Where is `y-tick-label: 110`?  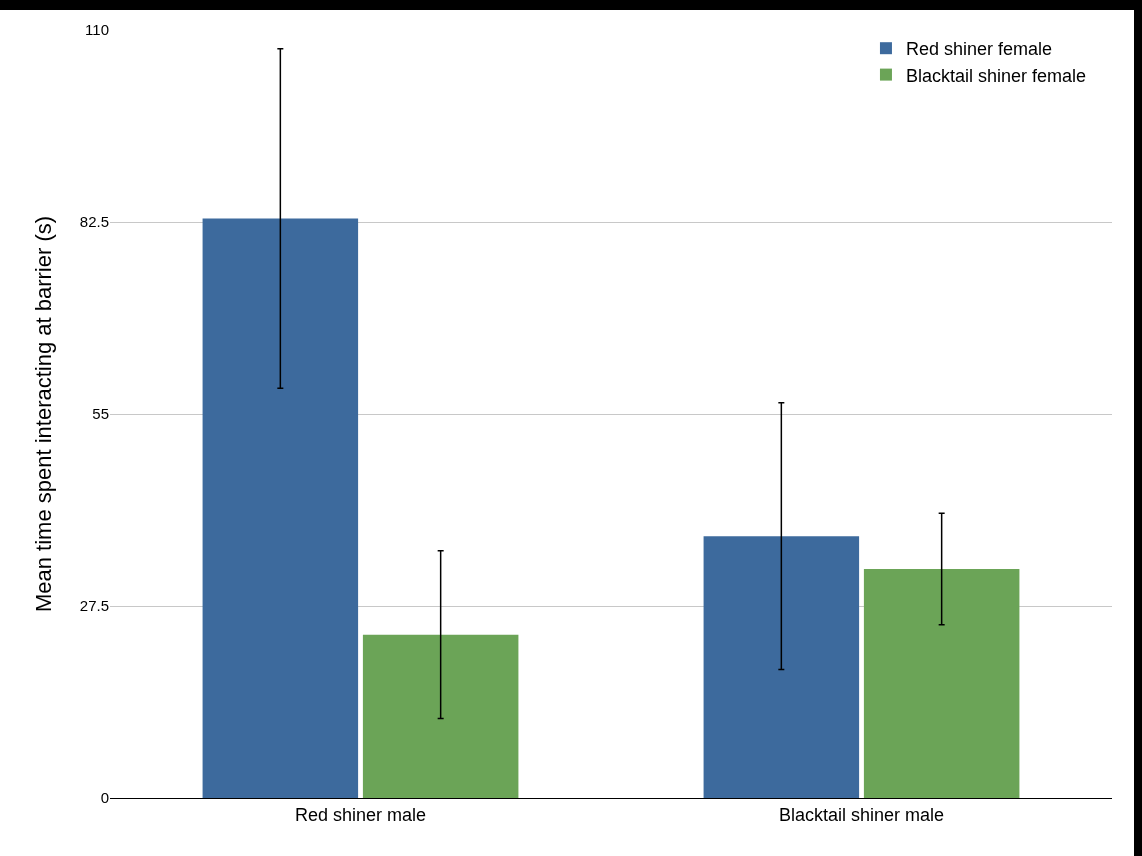
y-tick-label: 110 is located at coordinates (97, 30).